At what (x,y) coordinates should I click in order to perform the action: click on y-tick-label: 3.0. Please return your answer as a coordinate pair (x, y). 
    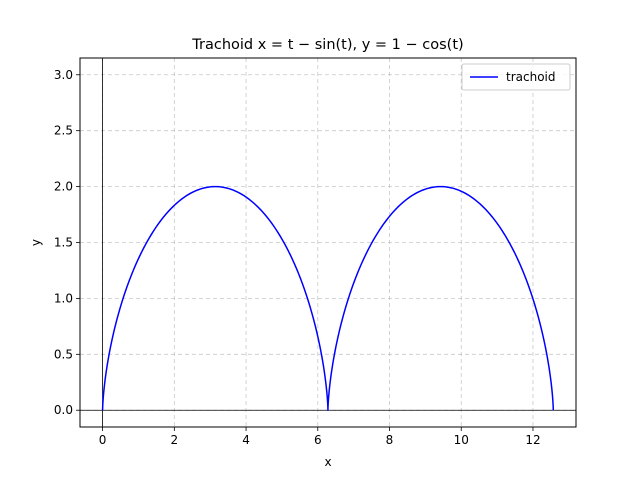
    Looking at the image, I should click on (63, 75).